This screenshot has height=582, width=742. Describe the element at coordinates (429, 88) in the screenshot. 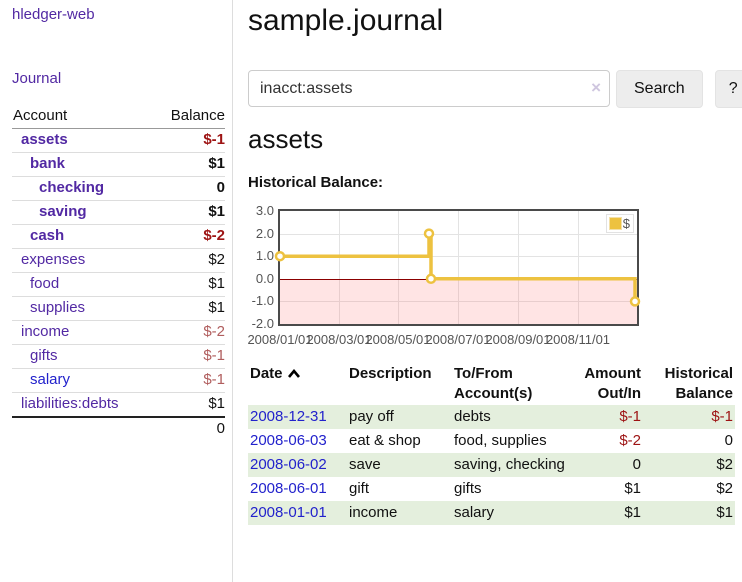

I see `search-input` at that location.